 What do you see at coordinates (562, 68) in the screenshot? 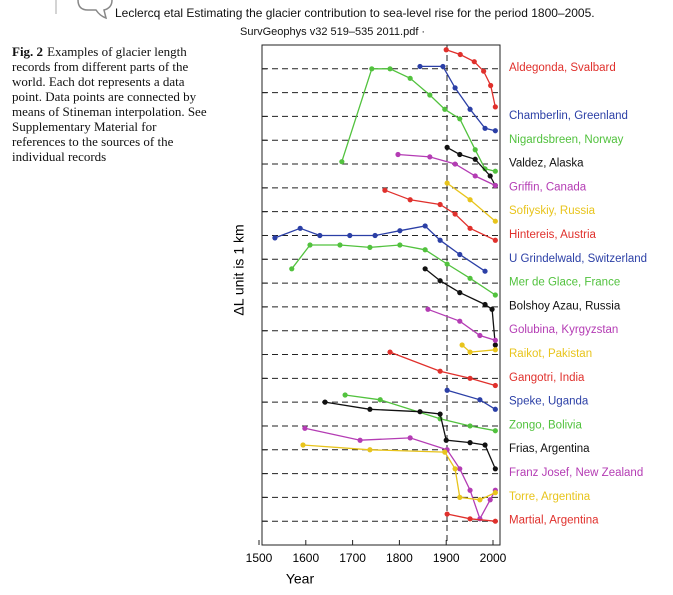
I see `series-label: Aldegonda, Svalbard` at bounding box center [562, 68].